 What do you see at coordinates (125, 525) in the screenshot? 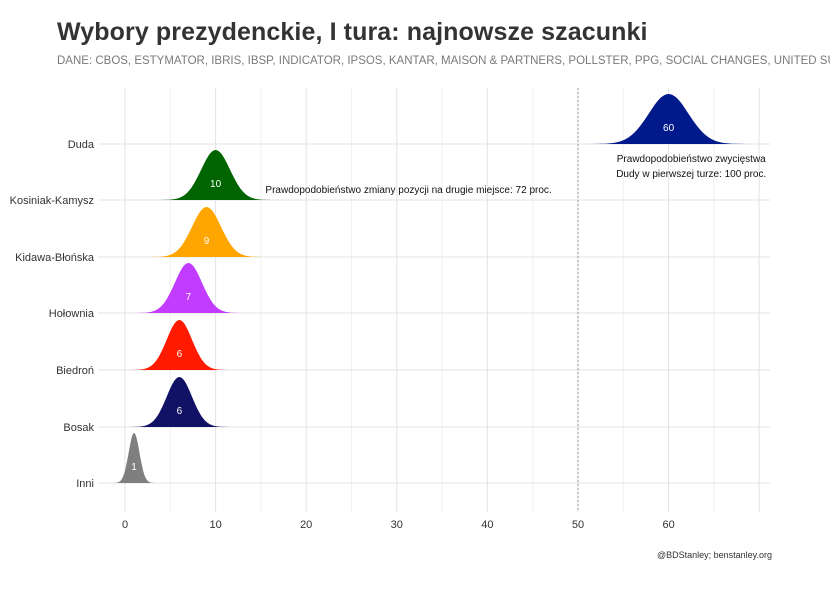
I see `x-tick-label: 0` at bounding box center [125, 525].